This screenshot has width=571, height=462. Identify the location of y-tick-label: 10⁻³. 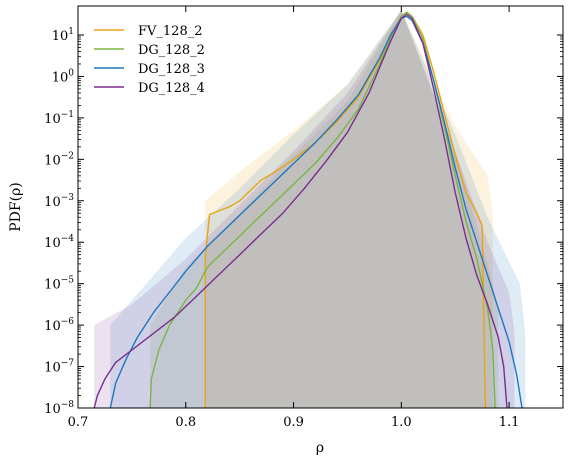
(59, 201).